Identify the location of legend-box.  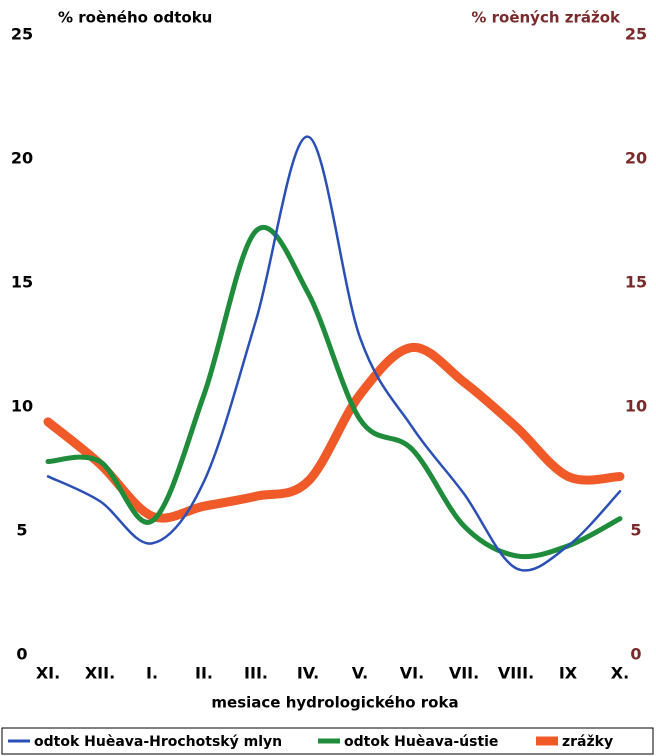
(327, 741).